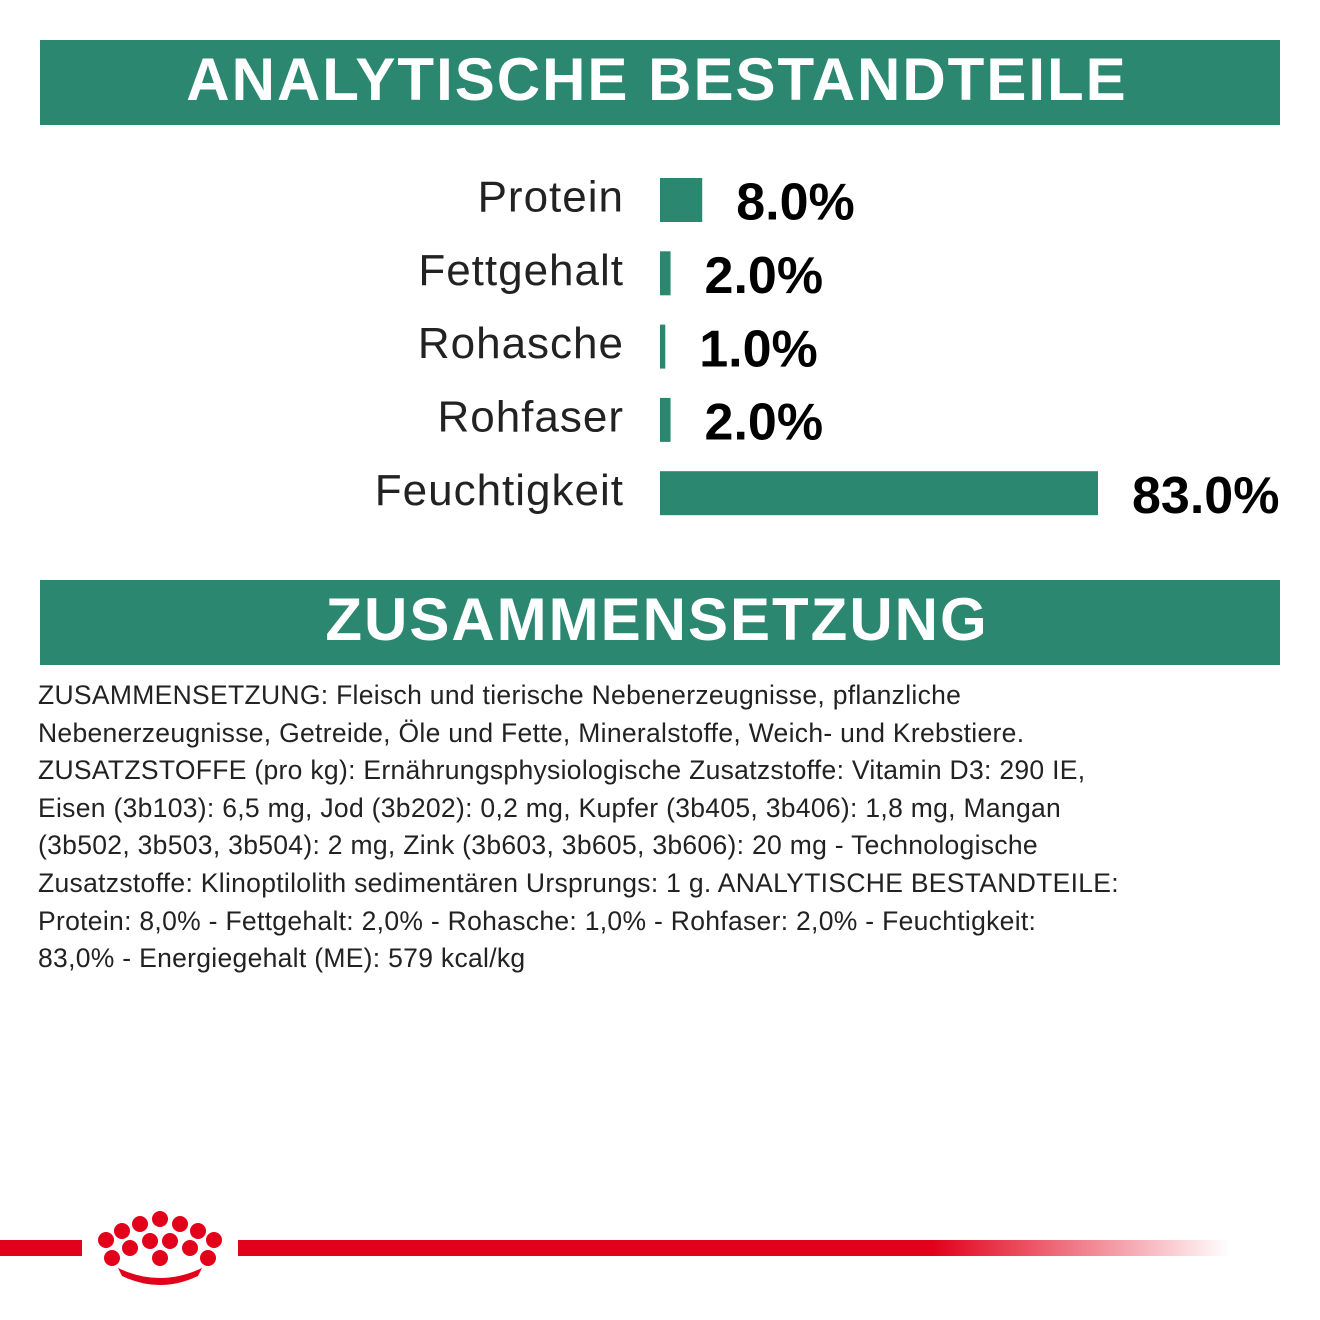 The width and height of the screenshot is (1320, 1320). I want to click on category-label: Protein, so click(551, 197).